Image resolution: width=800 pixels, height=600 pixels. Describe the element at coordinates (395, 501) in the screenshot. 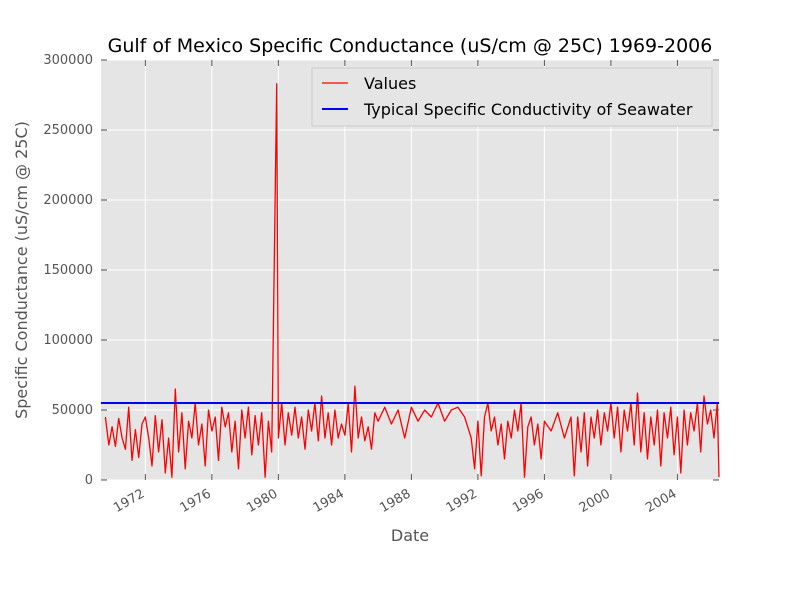

I see `x-tick-label: 1988` at that location.